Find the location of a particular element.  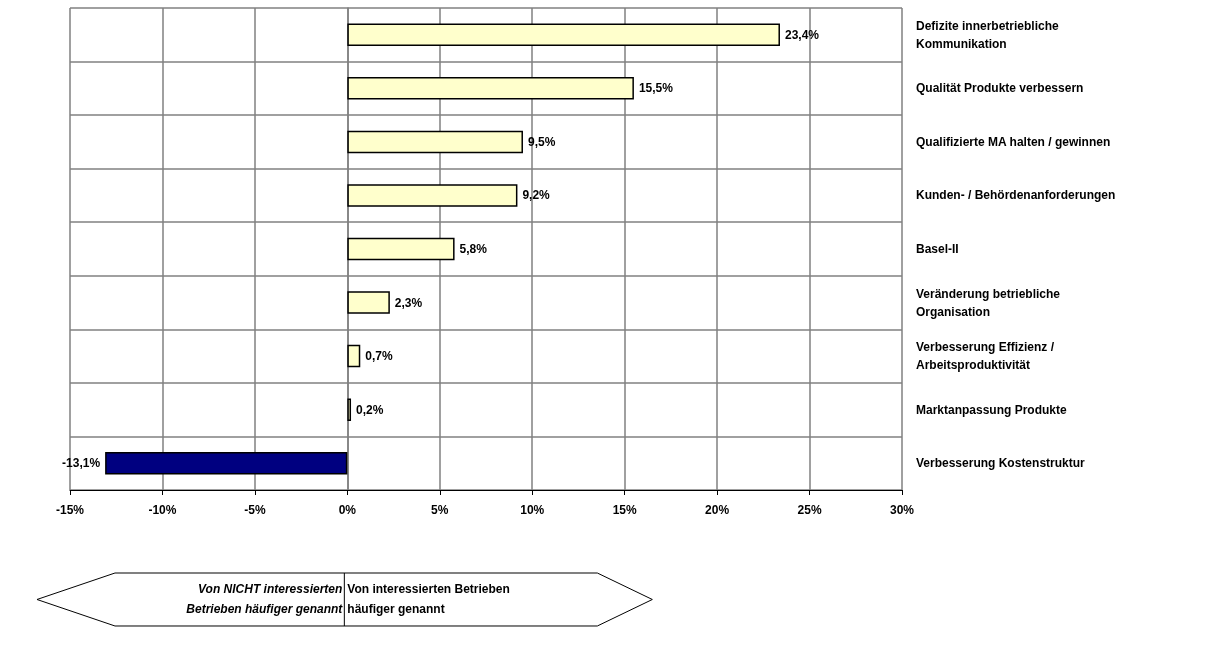

x-tick-label: -15% is located at coordinates (70, 510).